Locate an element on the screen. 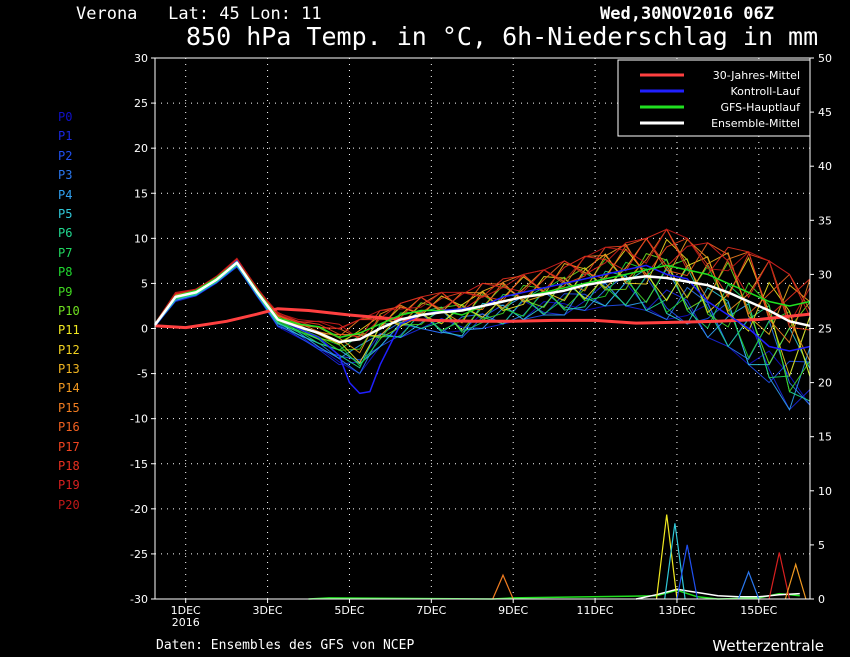 Image resolution: width=850 pixels, height=657 pixels. x-tick-label: 3DEC is located at coordinates (268, 610).